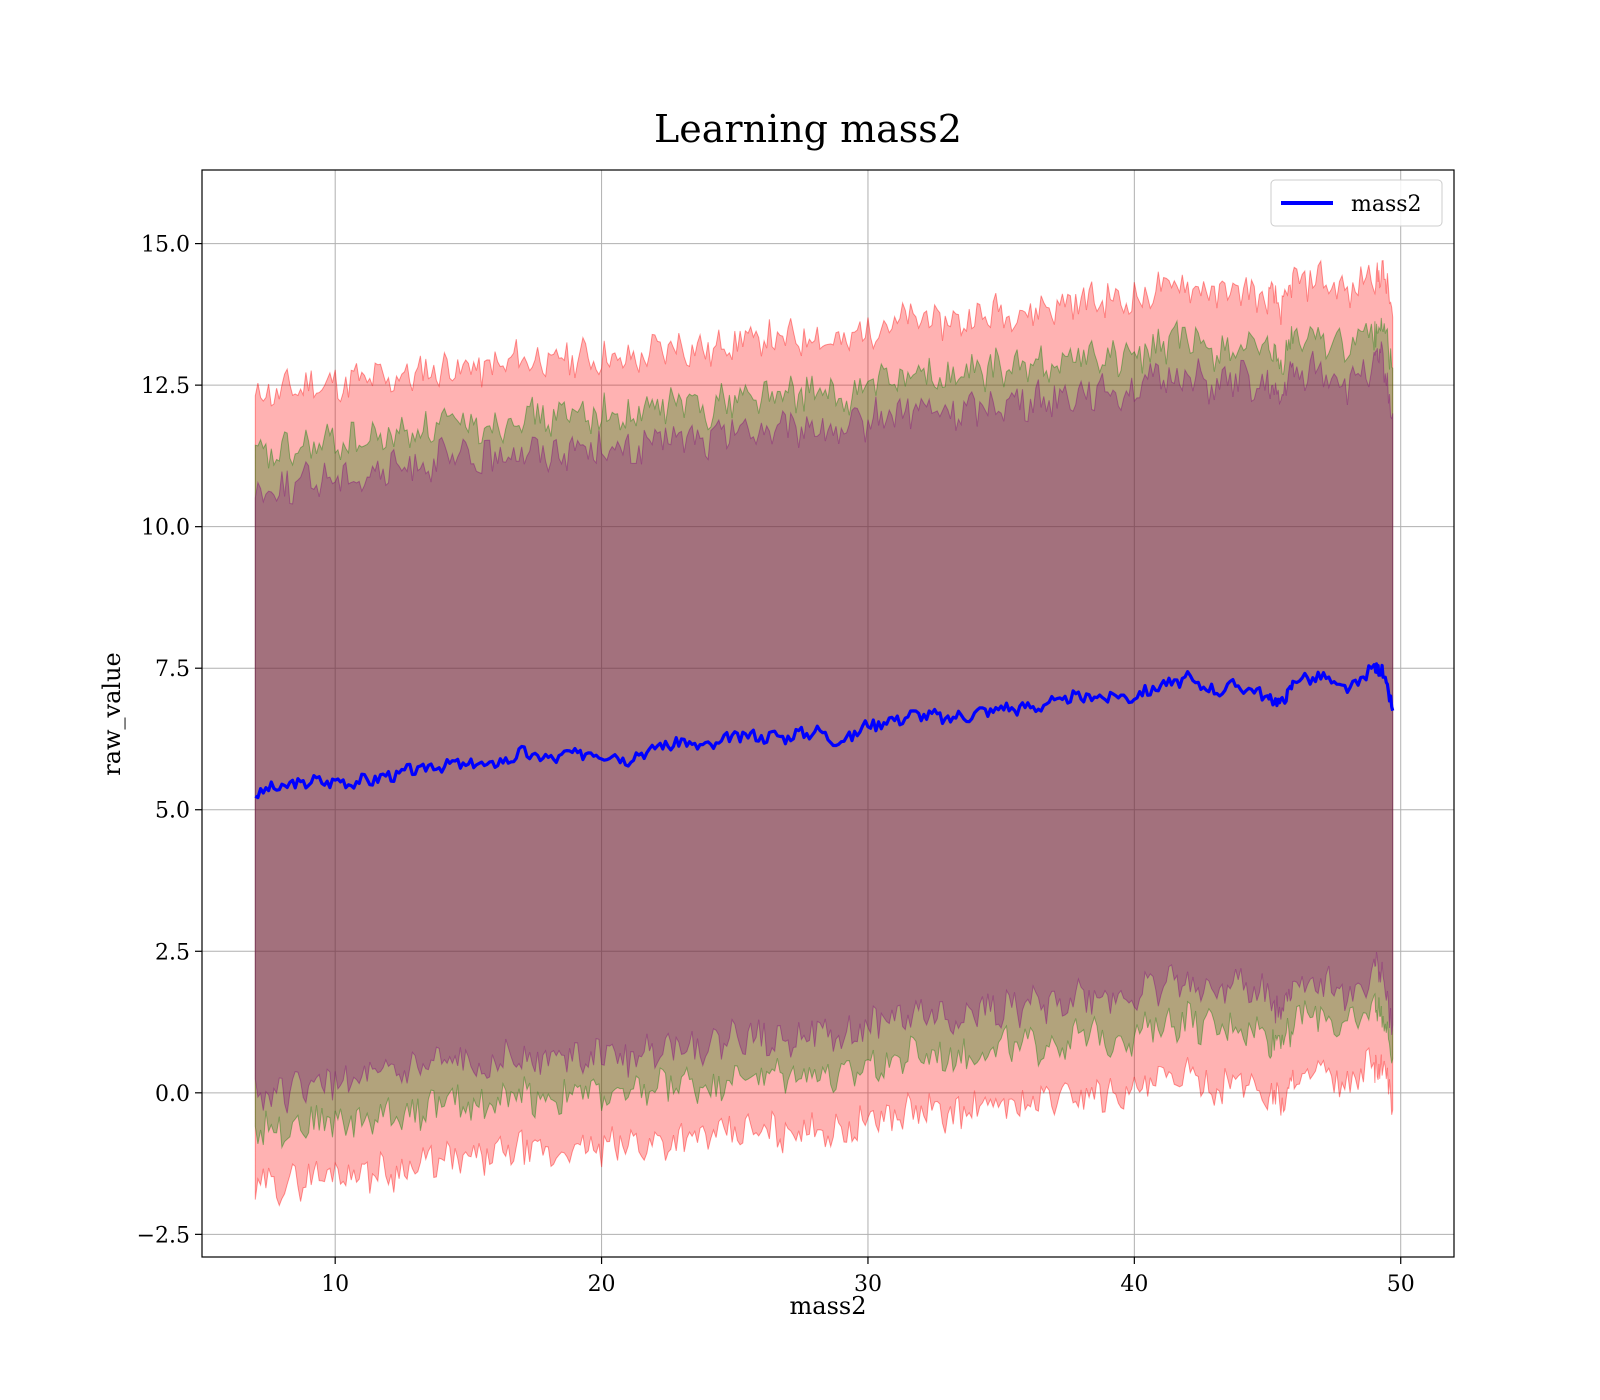 This screenshot has width=1600, height=1400. I want to click on x-axis-ticks: 10 20 30 40 50, so click(868, 1277).